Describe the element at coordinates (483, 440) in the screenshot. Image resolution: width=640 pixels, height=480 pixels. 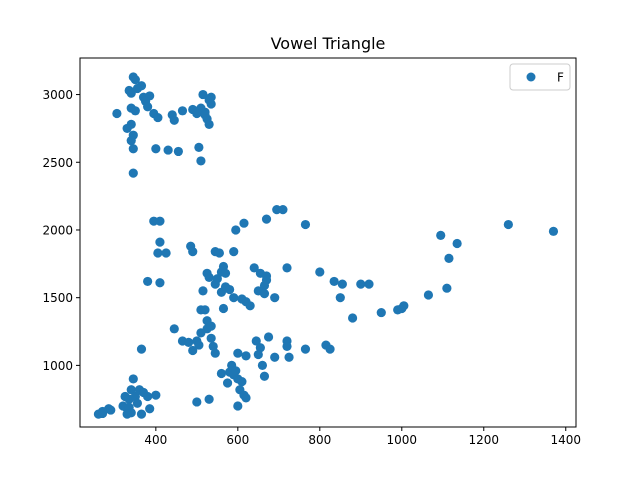
I see `x-tick-label: 1200` at that location.